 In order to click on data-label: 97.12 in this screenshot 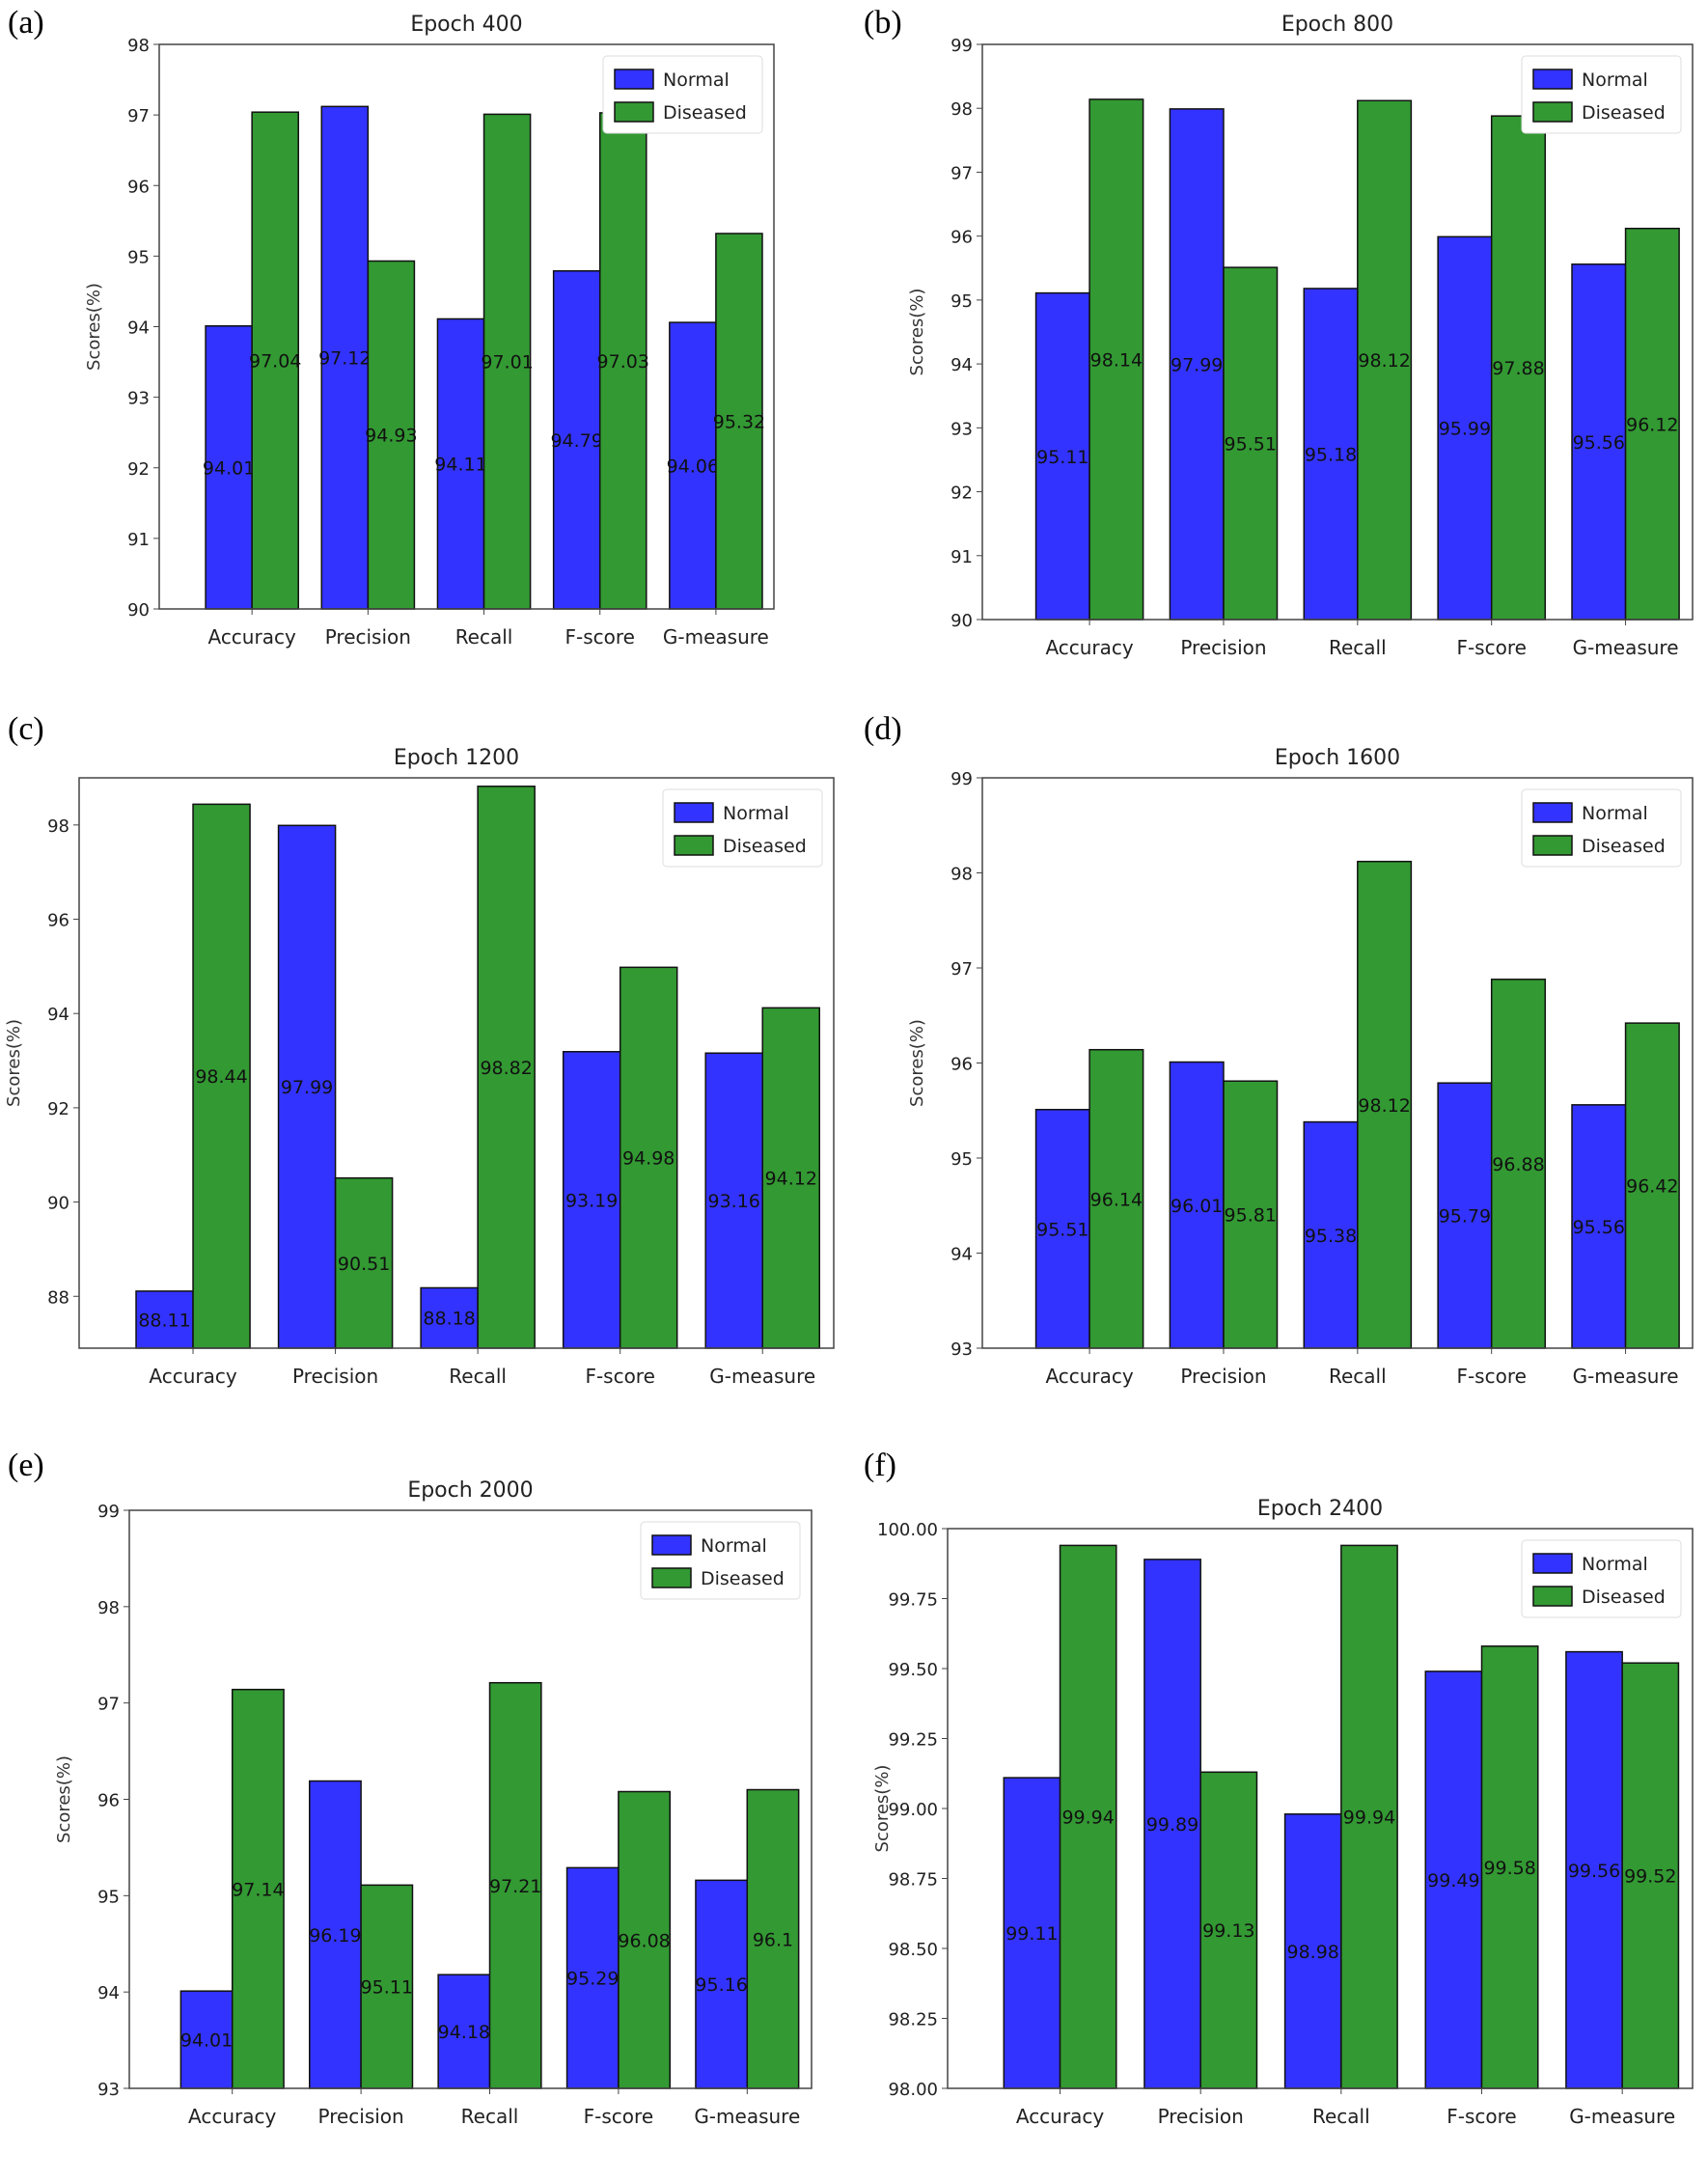, I will do `click(344, 359)`.